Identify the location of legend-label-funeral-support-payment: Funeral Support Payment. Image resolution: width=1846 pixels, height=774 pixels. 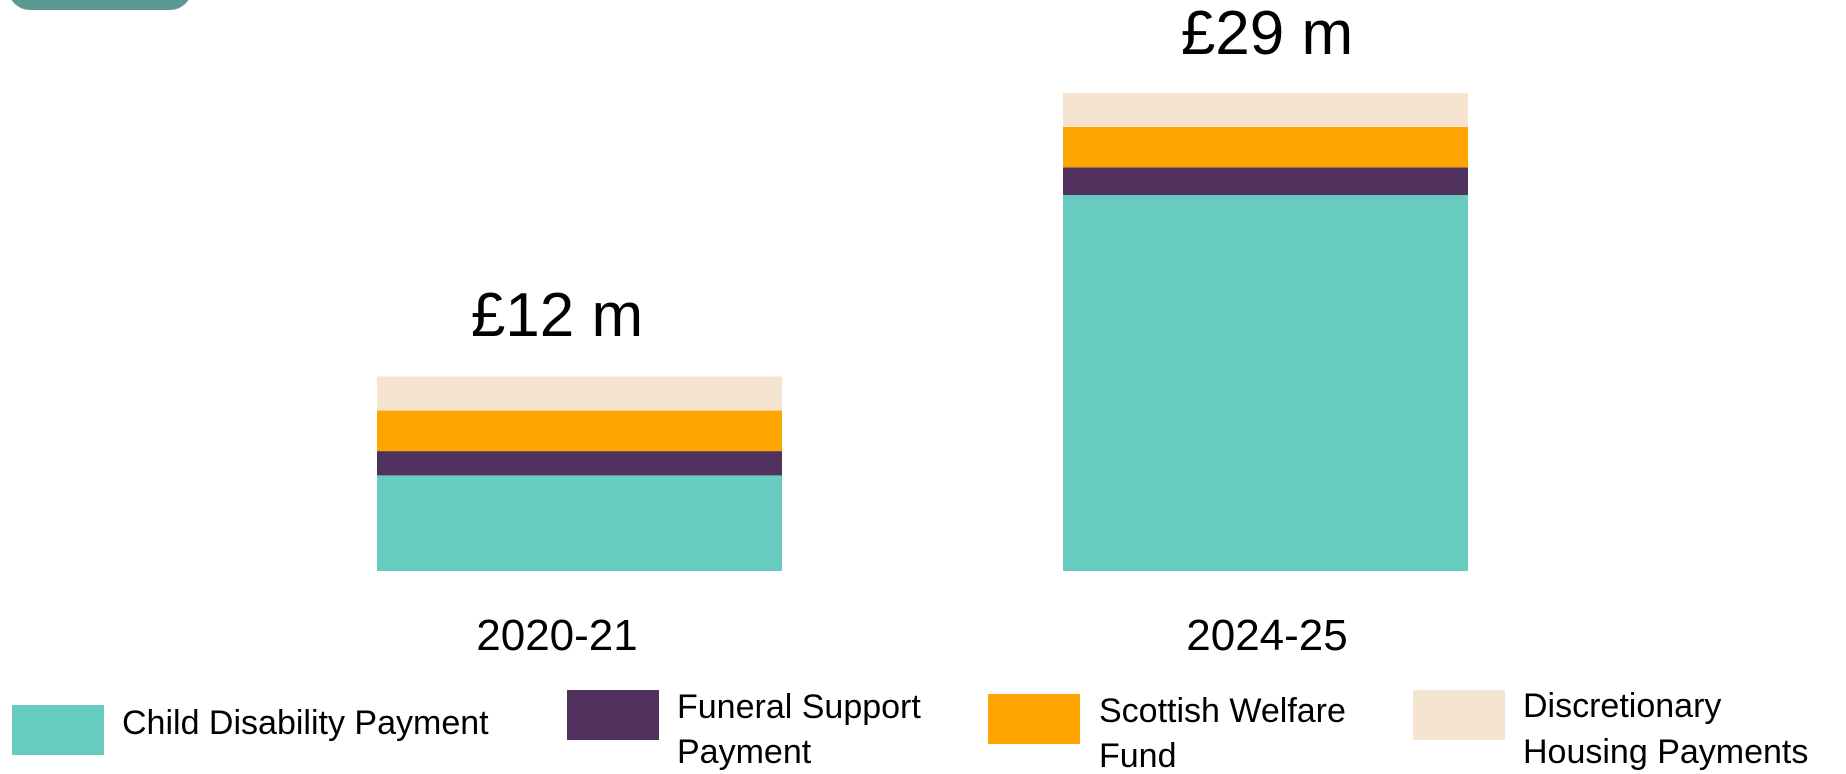
(803, 729).